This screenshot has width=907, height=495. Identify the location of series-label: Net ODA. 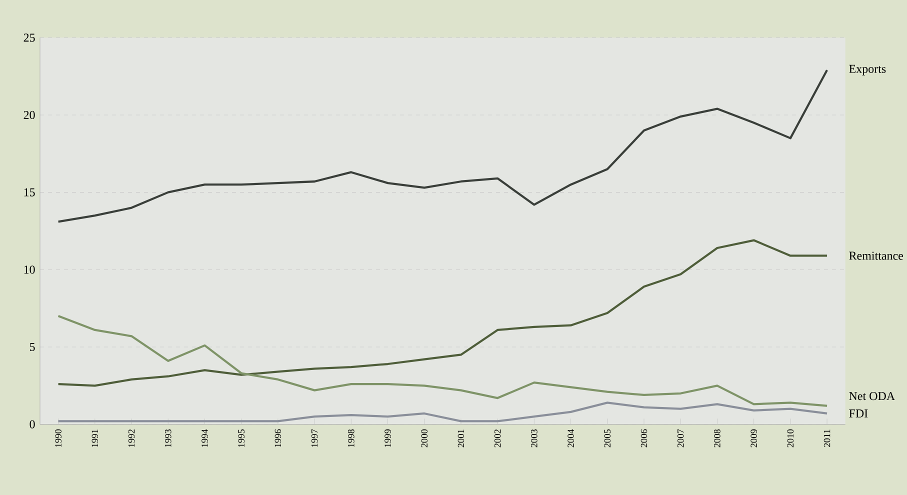
(872, 396).